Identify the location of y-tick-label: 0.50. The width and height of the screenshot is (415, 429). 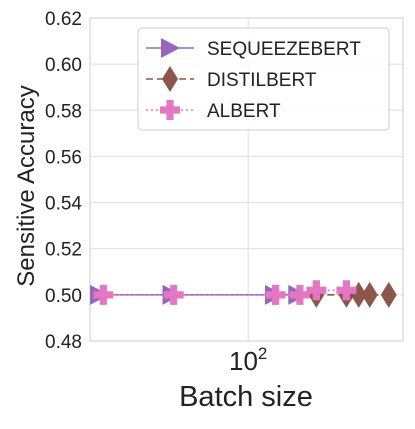
(63, 296).